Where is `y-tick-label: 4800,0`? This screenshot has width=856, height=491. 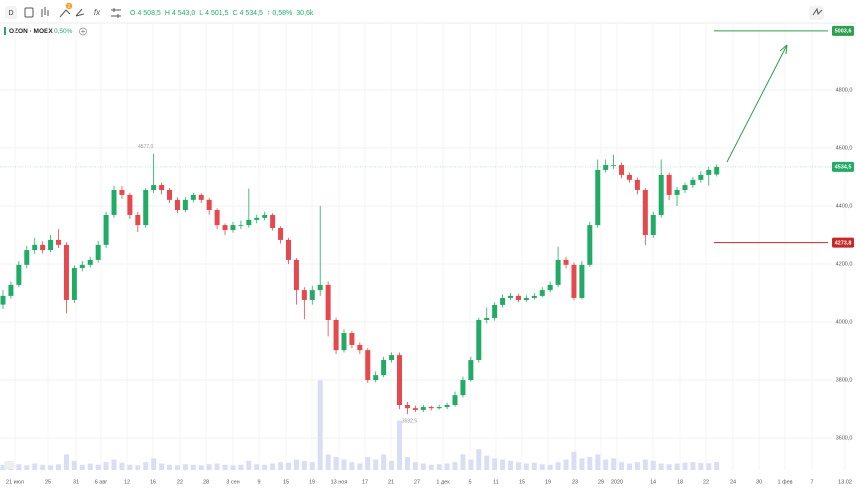
y-tick-label: 4800,0 is located at coordinates (844, 90).